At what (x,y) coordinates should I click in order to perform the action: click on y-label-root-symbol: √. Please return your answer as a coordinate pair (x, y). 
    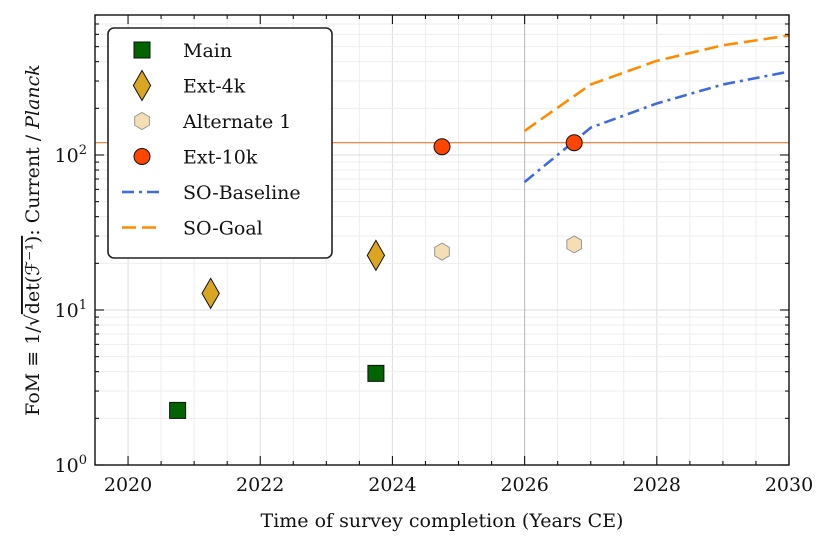
    Looking at the image, I should click on (33, 319).